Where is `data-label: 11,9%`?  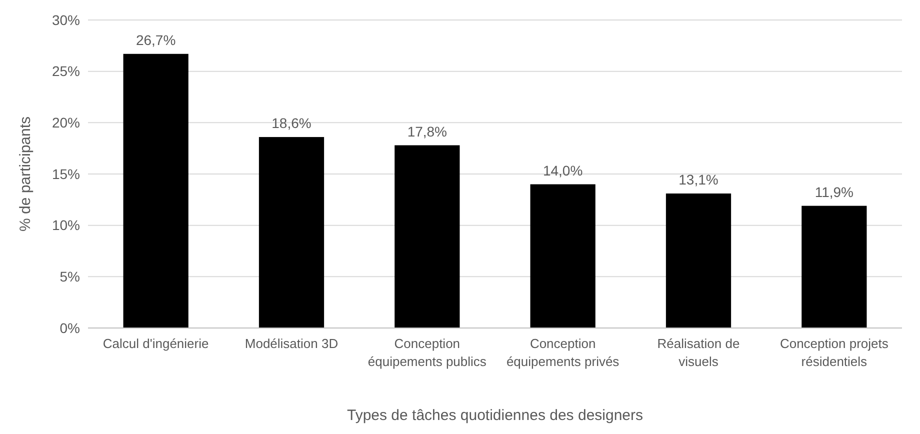 data-label: 11,9% is located at coordinates (834, 192).